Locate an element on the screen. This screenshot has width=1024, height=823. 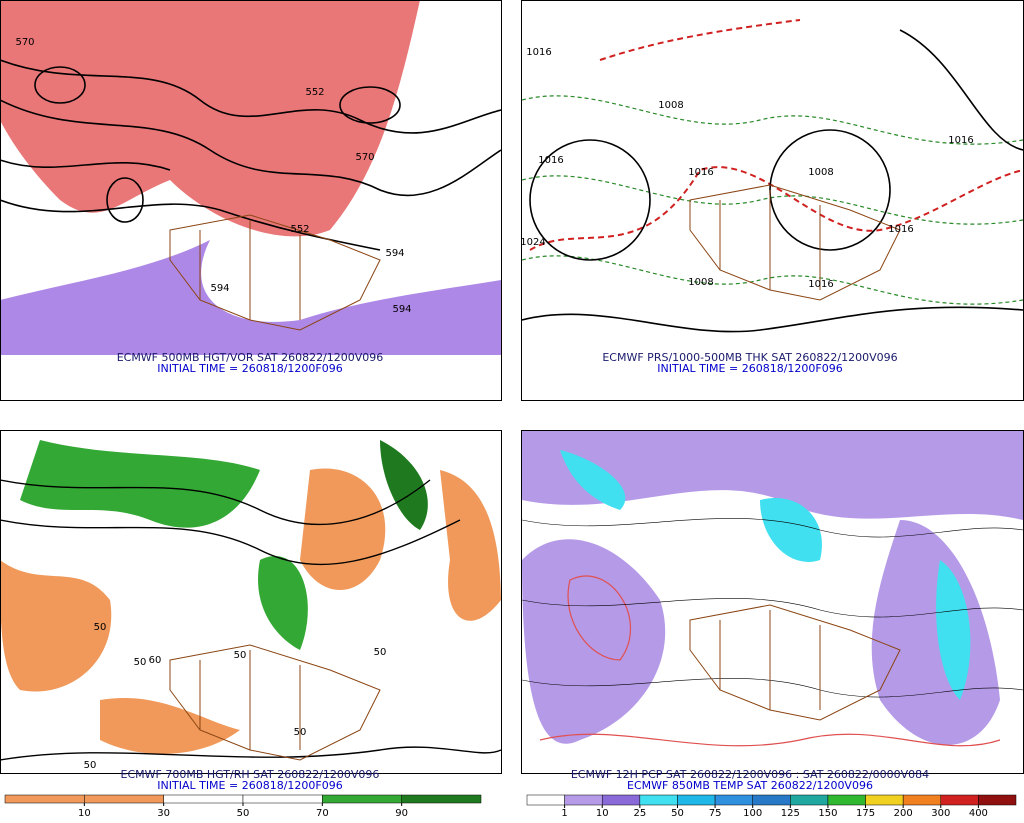
colorbar-label: 400 is located at coordinates (978, 813).